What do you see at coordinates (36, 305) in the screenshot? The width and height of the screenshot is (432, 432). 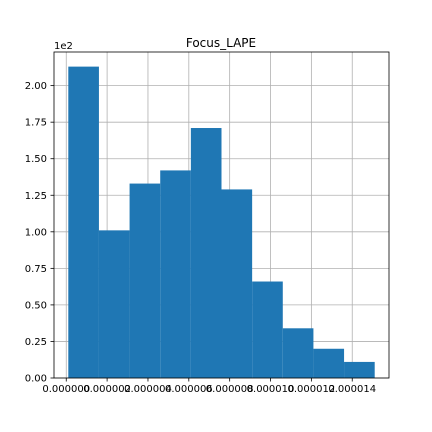 I see `y-tick-label: 0.50` at bounding box center [36, 305].